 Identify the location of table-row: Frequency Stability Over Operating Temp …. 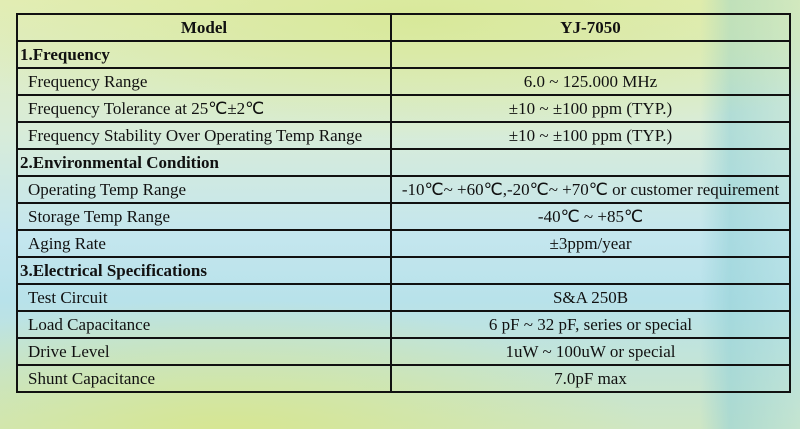
(403, 135).